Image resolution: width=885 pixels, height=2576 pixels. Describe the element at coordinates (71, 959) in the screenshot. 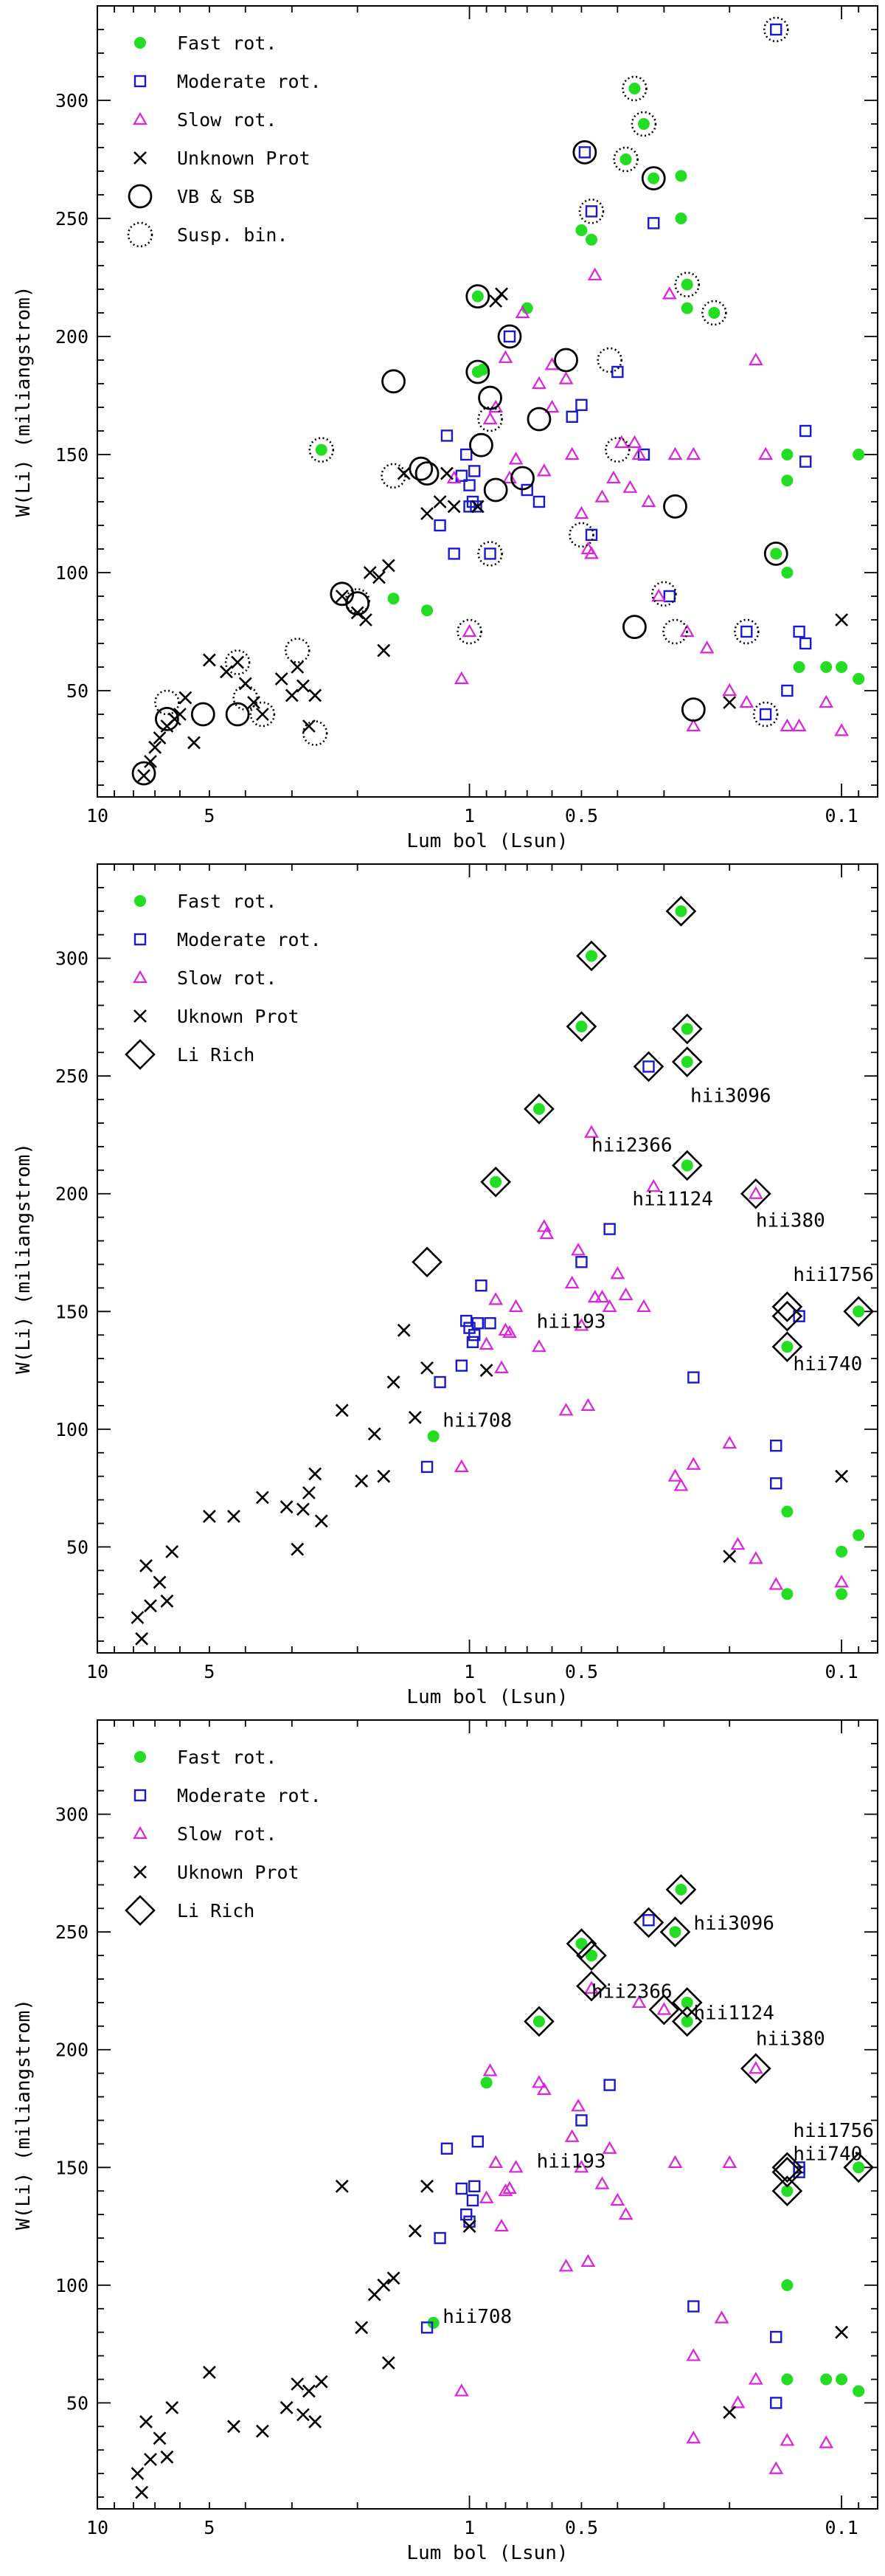

I see `y-tick-label: 300` at that location.